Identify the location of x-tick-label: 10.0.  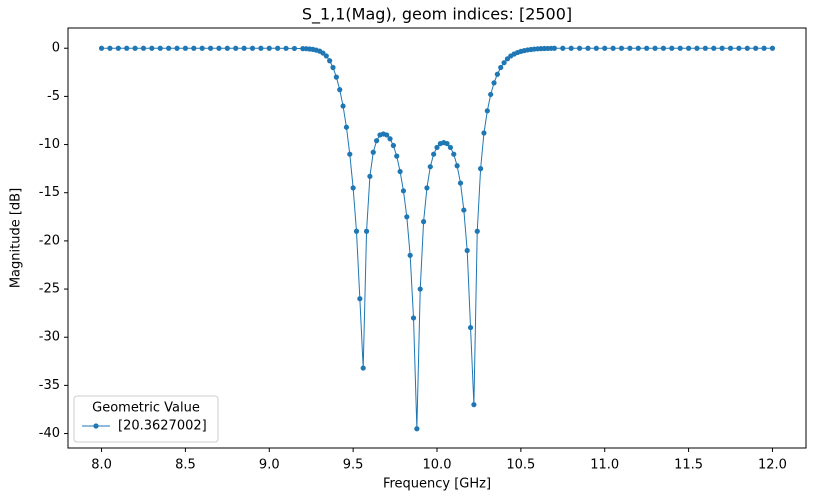
(437, 465).